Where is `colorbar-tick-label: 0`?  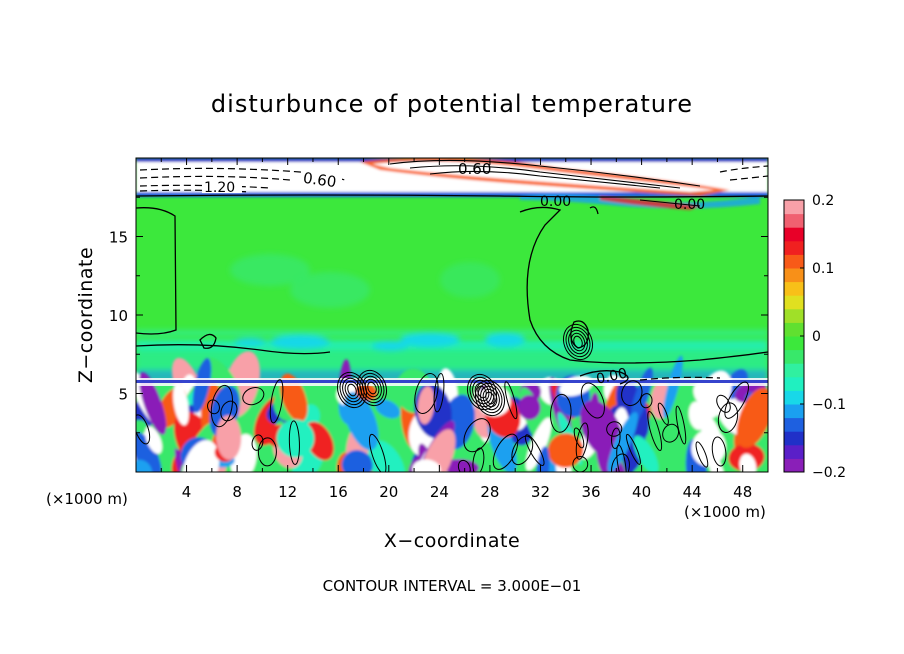 colorbar-tick-label: 0 is located at coordinates (816, 337).